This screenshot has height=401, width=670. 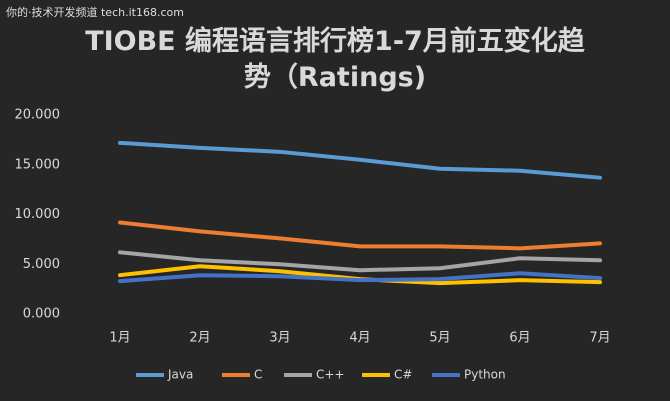 I want to click on x-tick-label: 1月, so click(x=119, y=338).